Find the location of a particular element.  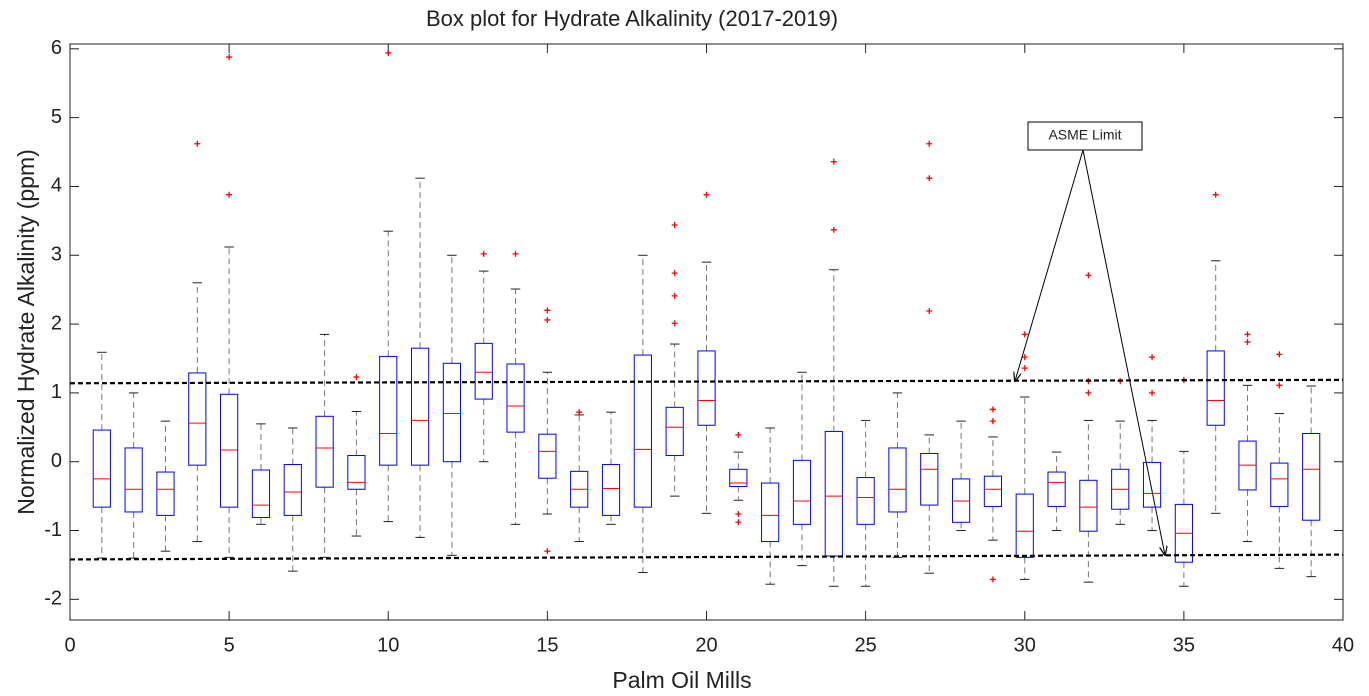

y-tick-label: 2 is located at coordinates (56, 323).